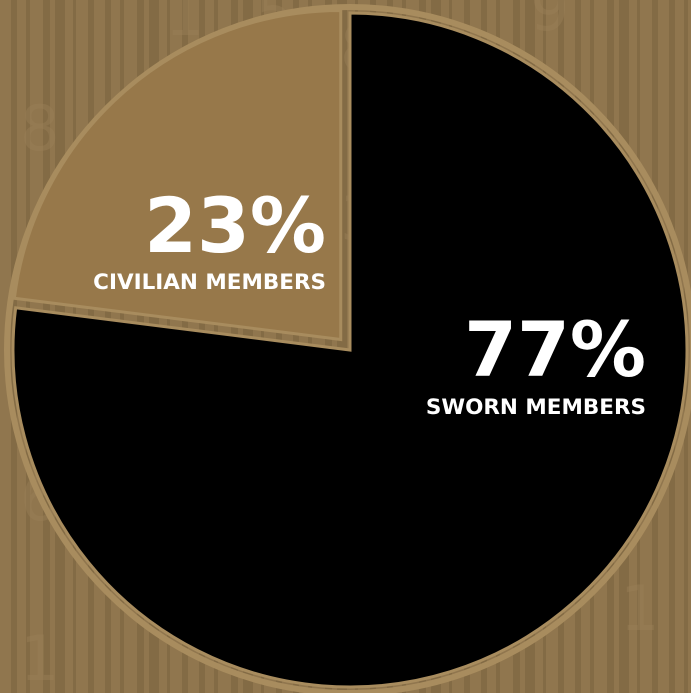 The width and height of the screenshot is (691, 693). I want to click on sworn-label-group: 77% SWORN MEMBERS, so click(536, 362).